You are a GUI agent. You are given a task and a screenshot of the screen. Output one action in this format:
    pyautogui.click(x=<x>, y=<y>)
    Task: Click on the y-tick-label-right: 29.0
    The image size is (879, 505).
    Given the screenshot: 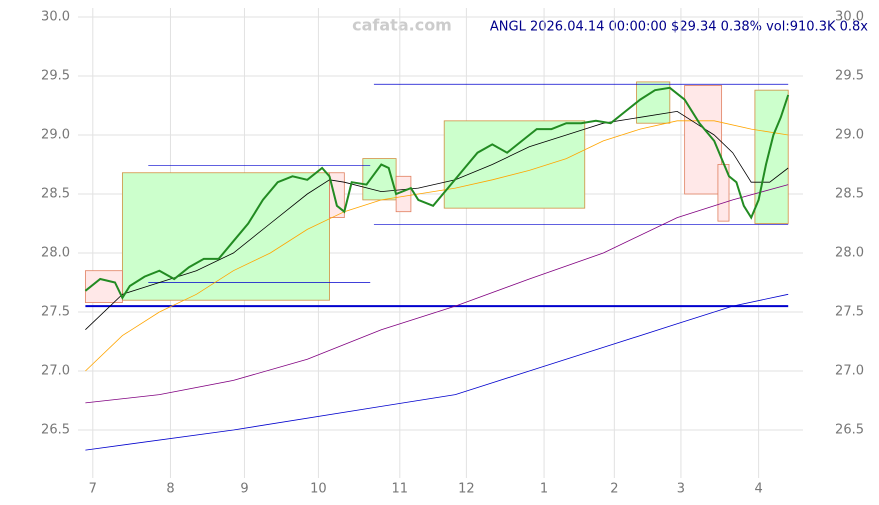 What is the action you would take?
    pyautogui.click(x=849, y=135)
    